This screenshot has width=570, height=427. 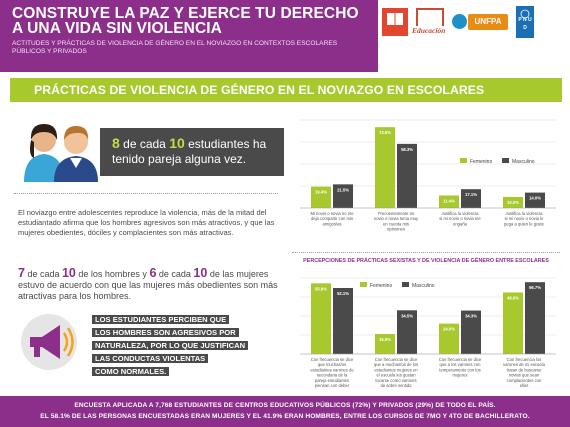 What do you see at coordinates (332, 364) in the screenshot?
I see `category-label: que muchas/os` at bounding box center [332, 364].